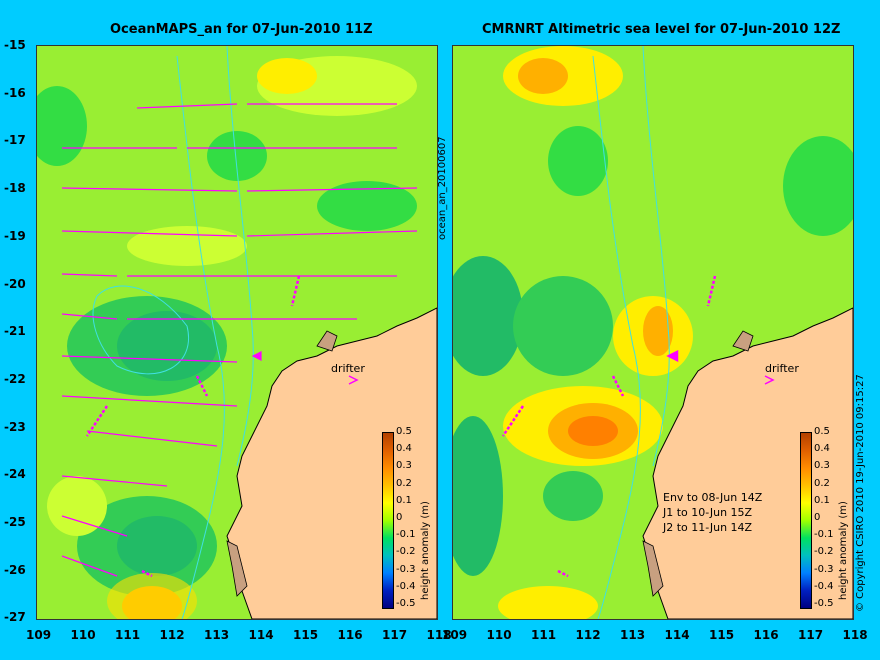 This screenshot has width=880, height=660. What do you see at coordinates (843, 550) in the screenshot?
I see `right-colorbar-title: height anomaly (m)` at bounding box center [843, 550].